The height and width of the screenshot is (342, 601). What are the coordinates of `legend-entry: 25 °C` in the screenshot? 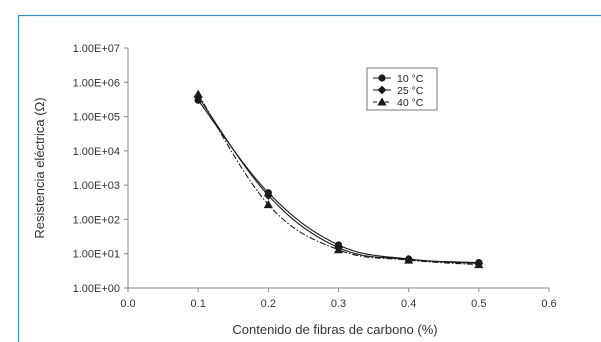 It's located at (410, 91).